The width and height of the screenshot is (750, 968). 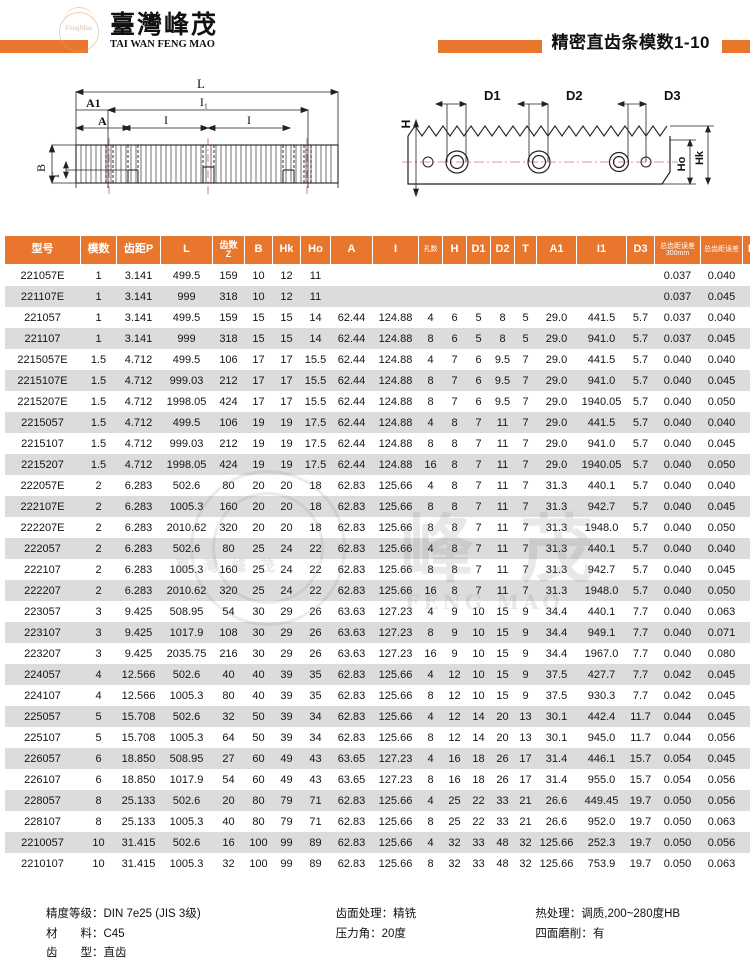 What do you see at coordinates (395, 821) in the screenshot?
I see `cell-I: 125.66` at bounding box center [395, 821].